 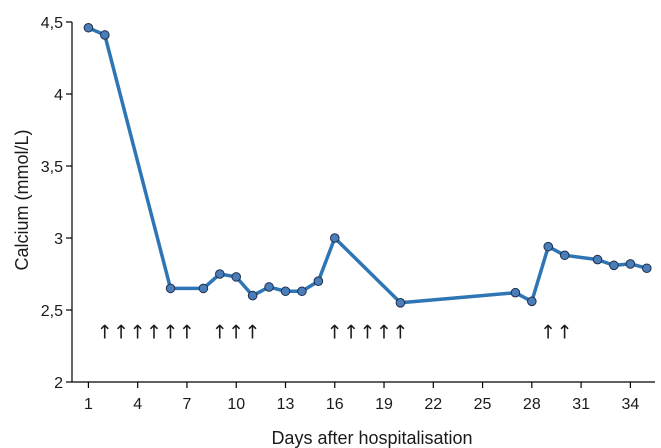 I want to click on y-tick-label: 4, so click(x=58, y=95).